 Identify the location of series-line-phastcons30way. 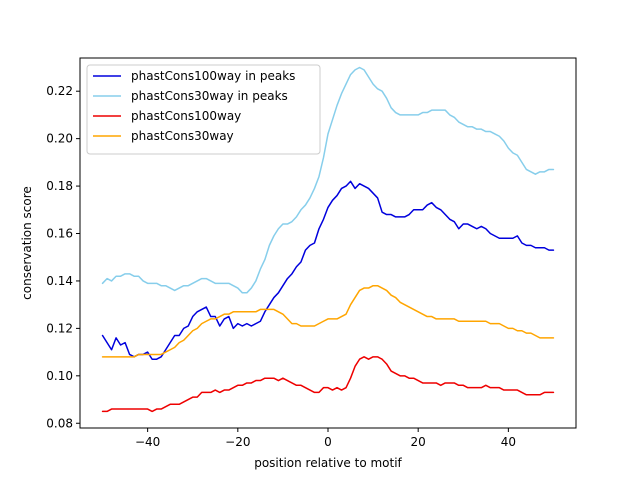
(328, 321).